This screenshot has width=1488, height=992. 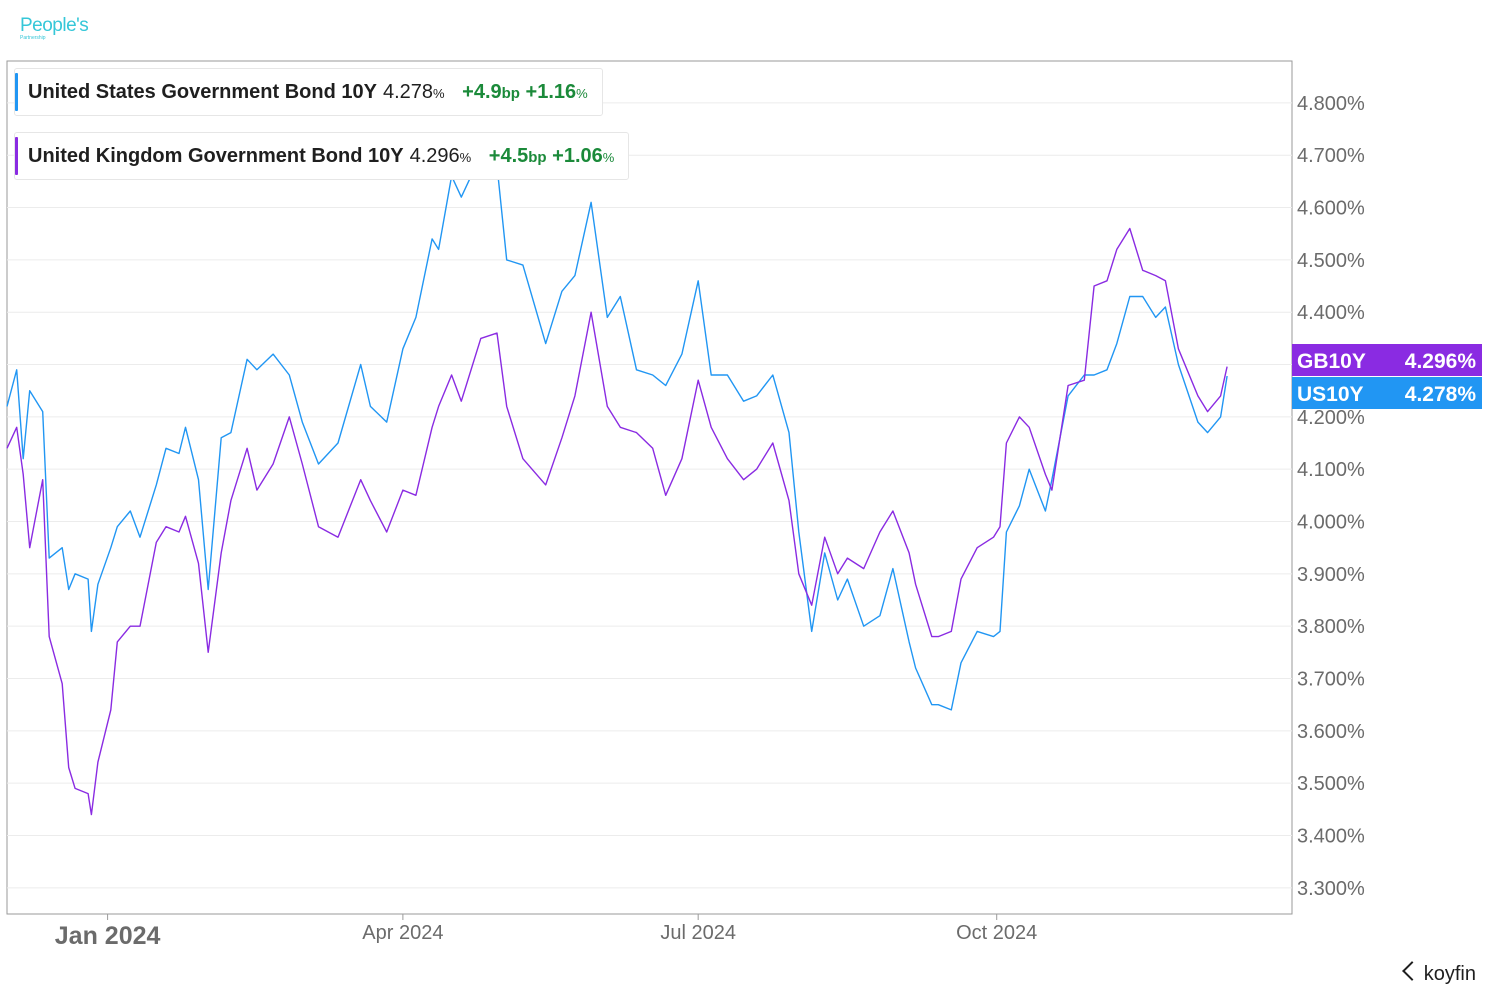 I want to click on legend-change-bp: +4.5bp +1.06%, so click(x=552, y=156).